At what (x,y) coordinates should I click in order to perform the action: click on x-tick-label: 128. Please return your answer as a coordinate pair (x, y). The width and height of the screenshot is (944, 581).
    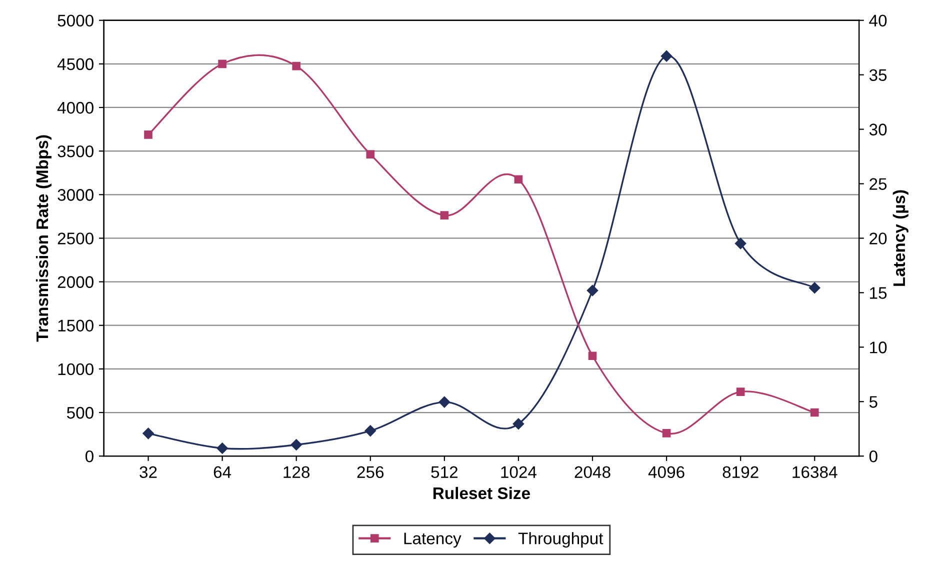
    Looking at the image, I should click on (297, 472).